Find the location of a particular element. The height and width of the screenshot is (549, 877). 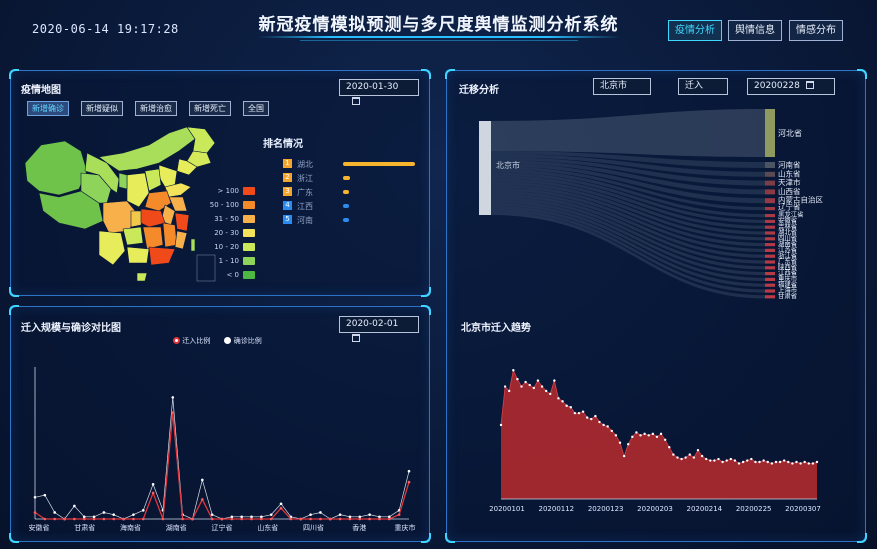

sankey-target-label: 湖北省 is located at coordinates (788, 231).